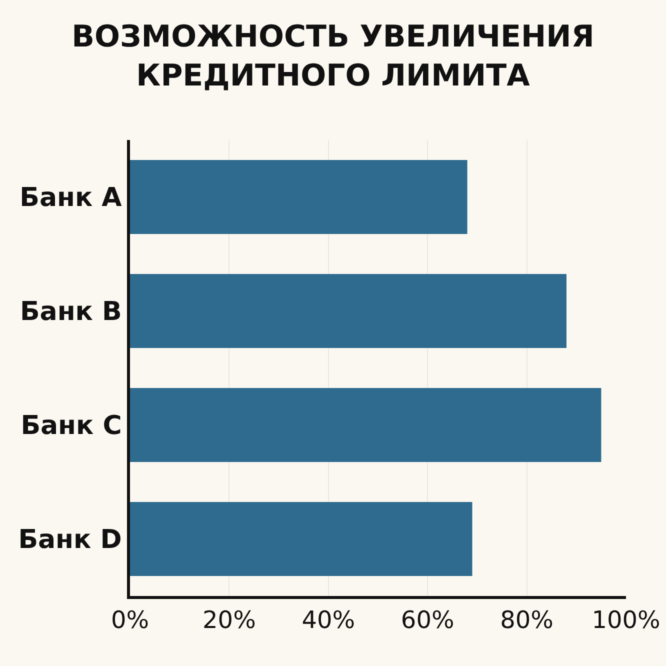 The width and height of the screenshot is (666, 666). Describe the element at coordinates (70, 540) in the screenshot. I see `y-tick-label: Банк D` at that location.